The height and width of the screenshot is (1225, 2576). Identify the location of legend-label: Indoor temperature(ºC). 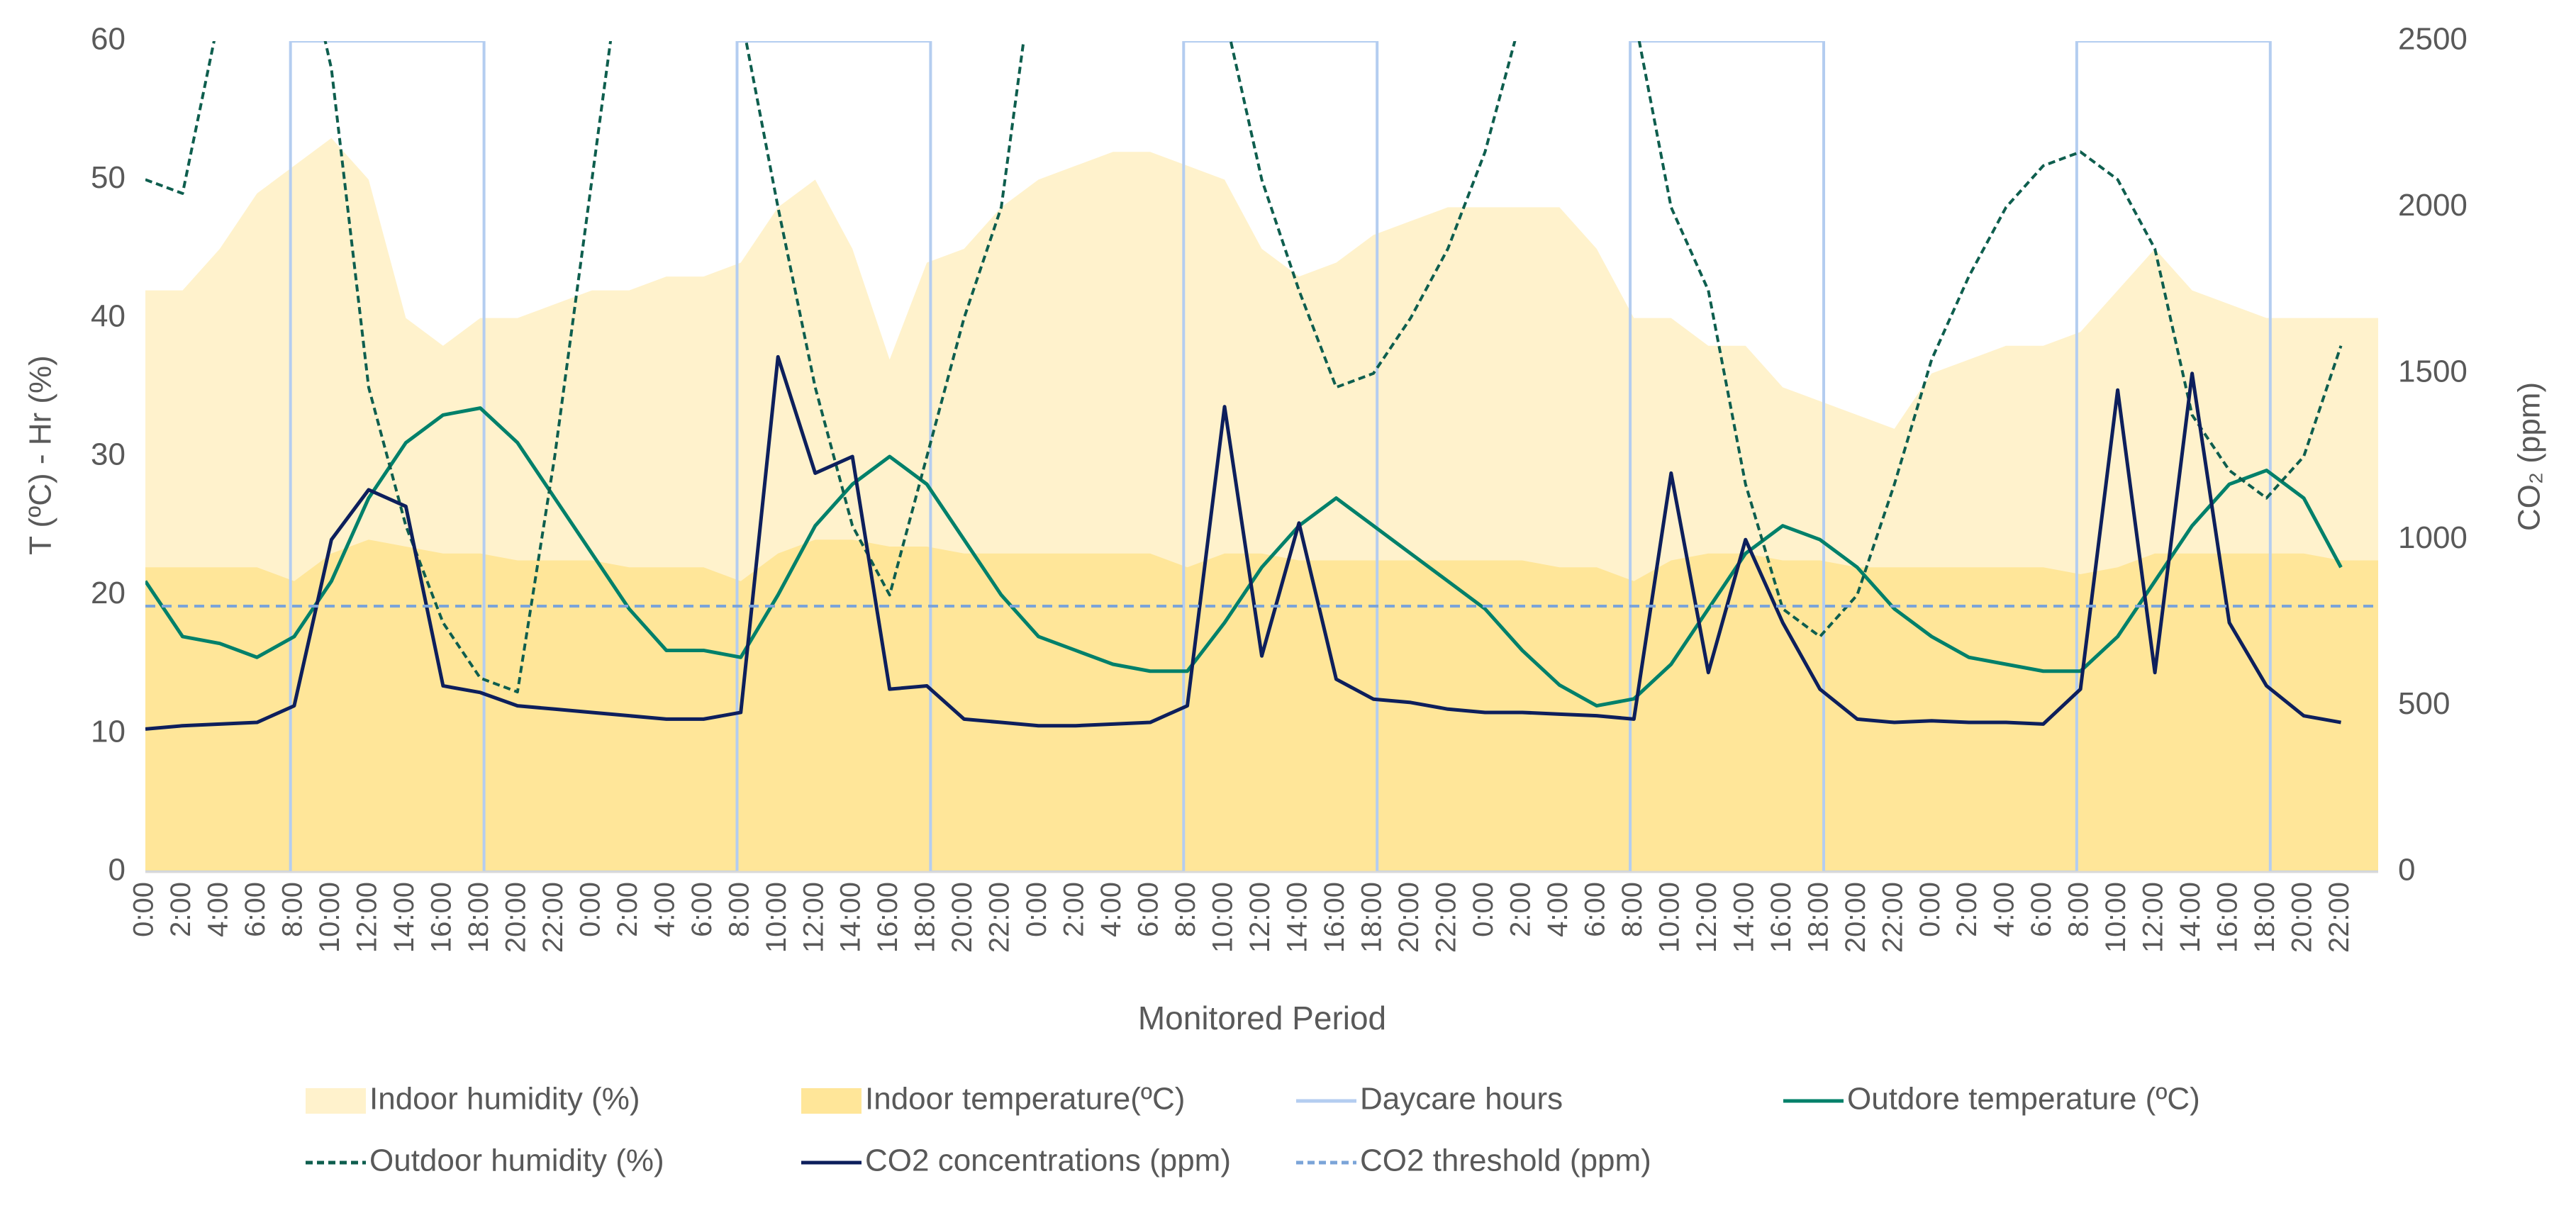
(1025, 1100).